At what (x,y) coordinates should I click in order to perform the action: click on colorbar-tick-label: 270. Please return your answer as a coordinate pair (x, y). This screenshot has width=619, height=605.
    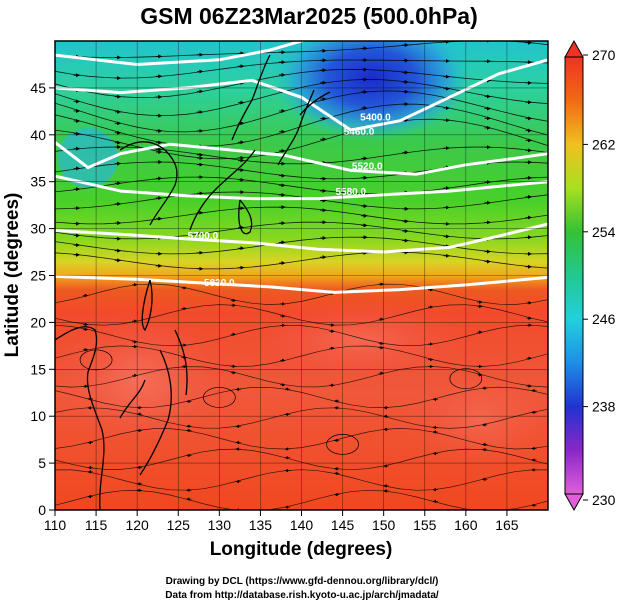
    Looking at the image, I should click on (604, 55).